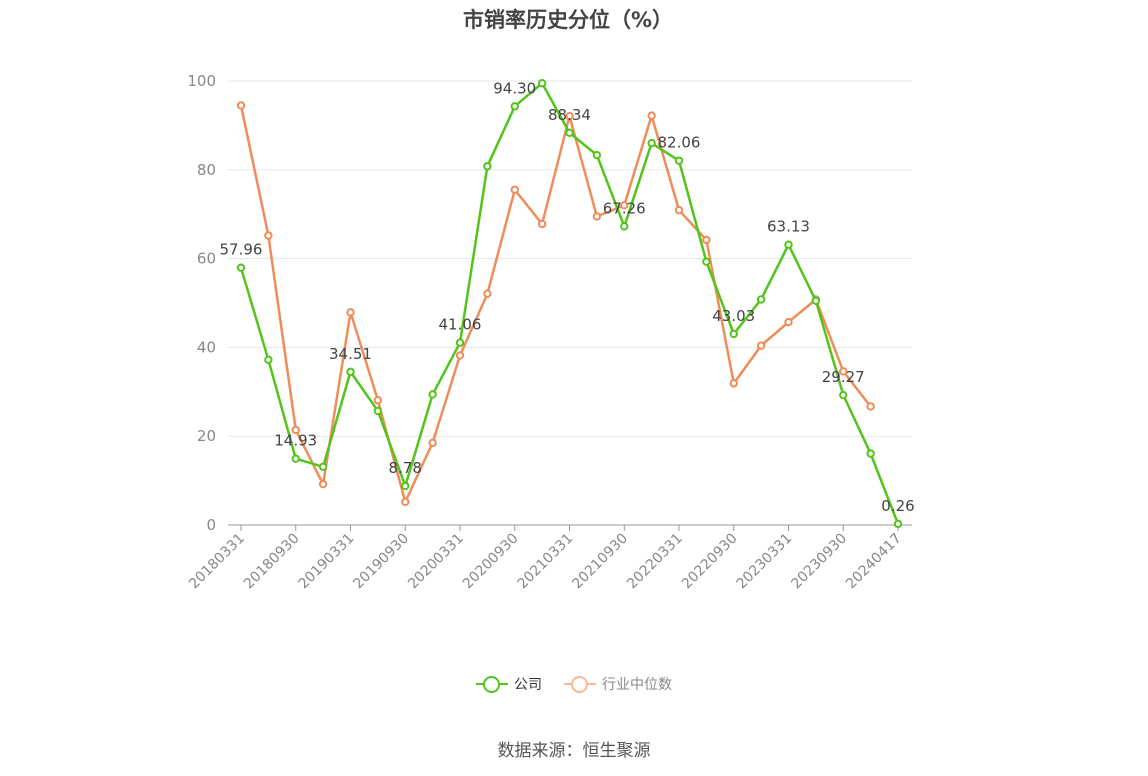 The width and height of the screenshot is (1148, 776). Describe the element at coordinates (874, 562) in the screenshot. I see `x-tick-label: 20240417` at that location.